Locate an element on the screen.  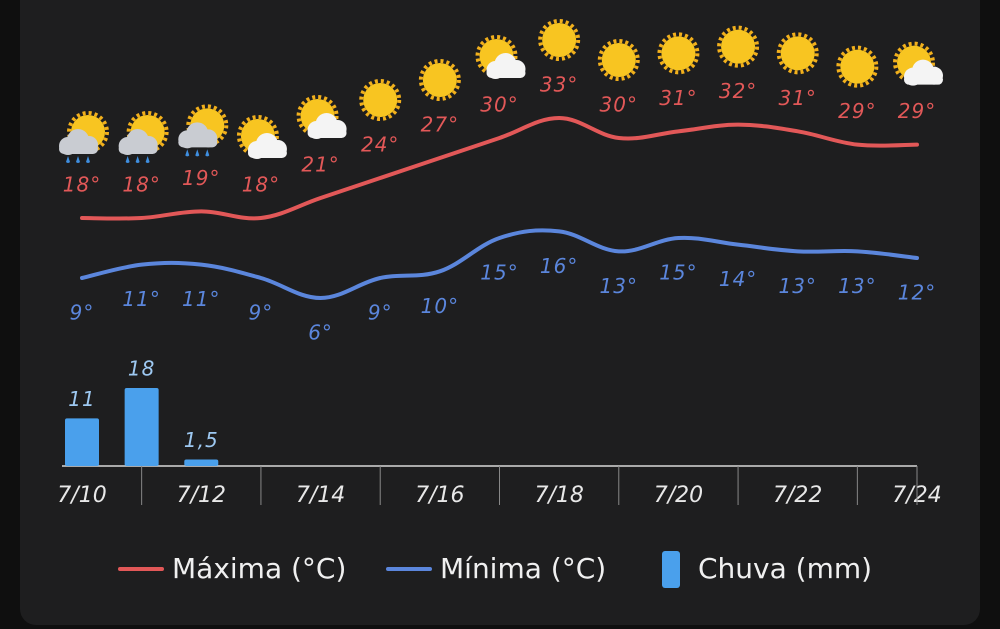
value-label: 19° is located at coordinates (201, 178).